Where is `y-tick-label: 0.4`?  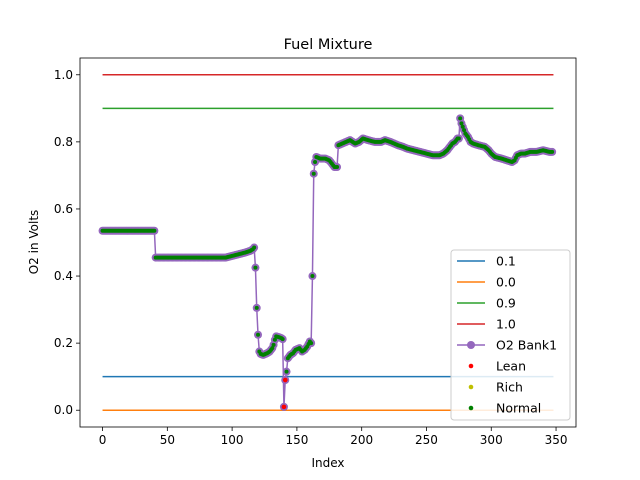 y-tick-label: 0.4 is located at coordinates (63, 276).